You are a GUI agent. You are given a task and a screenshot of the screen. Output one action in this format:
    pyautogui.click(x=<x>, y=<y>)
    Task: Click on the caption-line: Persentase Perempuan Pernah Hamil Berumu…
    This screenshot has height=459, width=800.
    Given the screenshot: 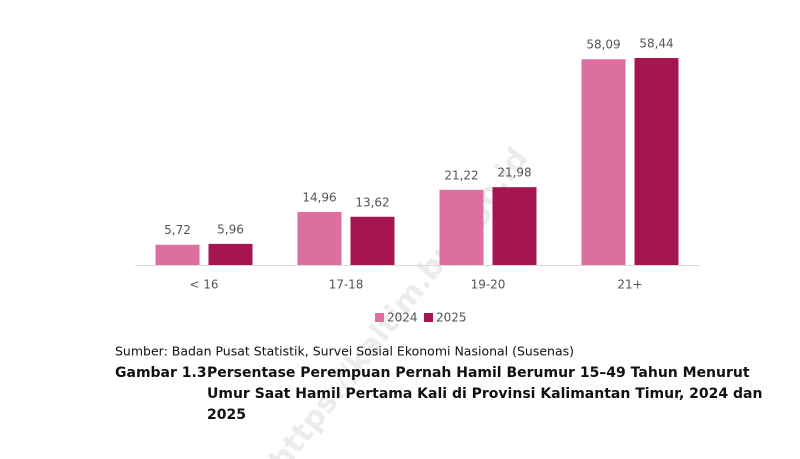 What is the action you would take?
    pyautogui.click(x=478, y=373)
    